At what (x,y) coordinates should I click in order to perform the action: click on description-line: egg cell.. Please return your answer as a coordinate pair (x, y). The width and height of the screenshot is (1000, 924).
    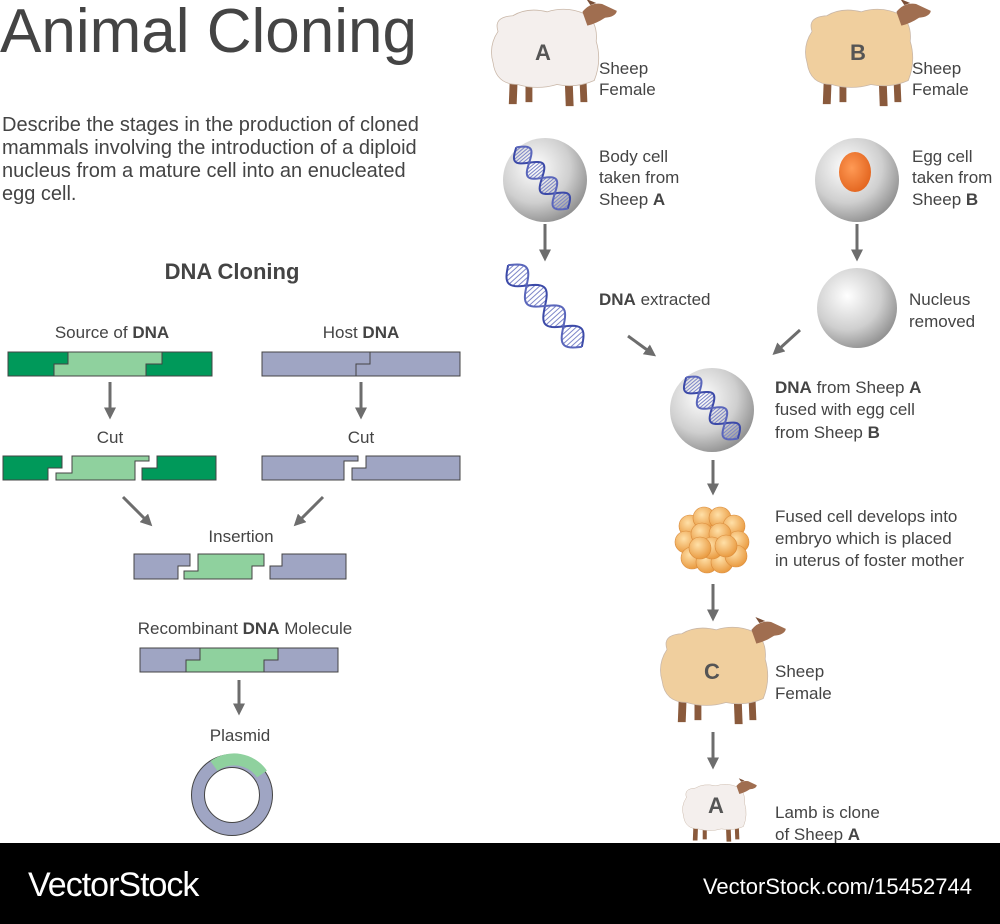
    Looking at the image, I should click on (39, 194).